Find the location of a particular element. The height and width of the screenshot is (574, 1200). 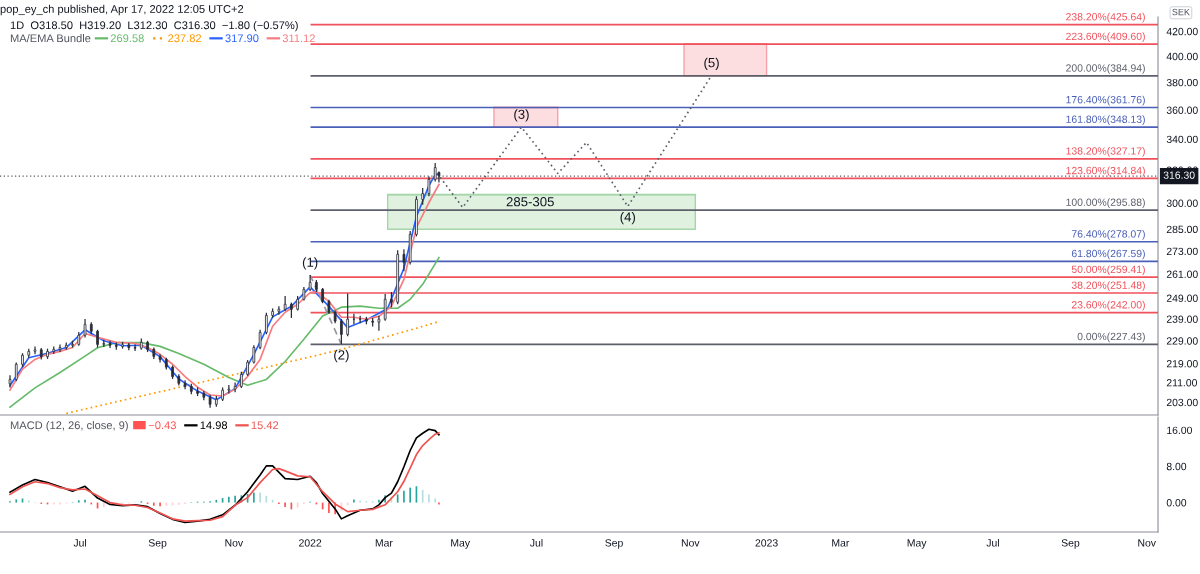

annotation: 100.00%(295.88) is located at coordinates (1105, 203).